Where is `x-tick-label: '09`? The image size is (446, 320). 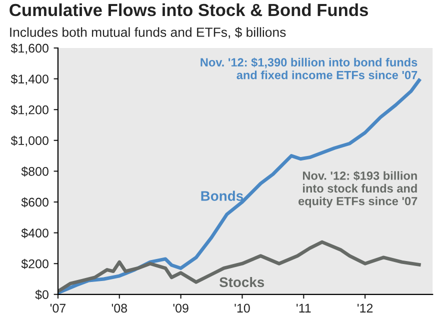 x-tick-label: '09 is located at coordinates (180, 308).